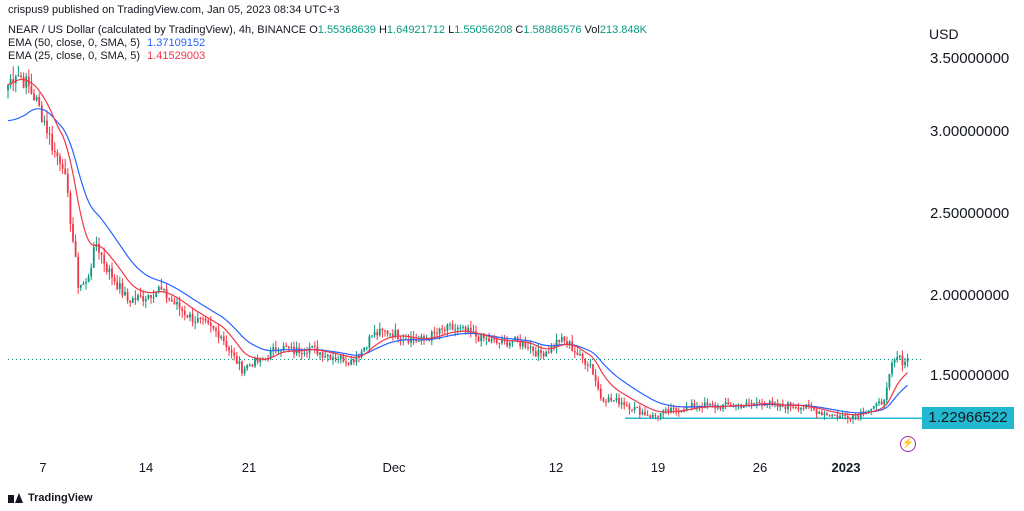 This screenshot has width=1024, height=511. I want to click on volume-value: 213.848K, so click(623, 30).